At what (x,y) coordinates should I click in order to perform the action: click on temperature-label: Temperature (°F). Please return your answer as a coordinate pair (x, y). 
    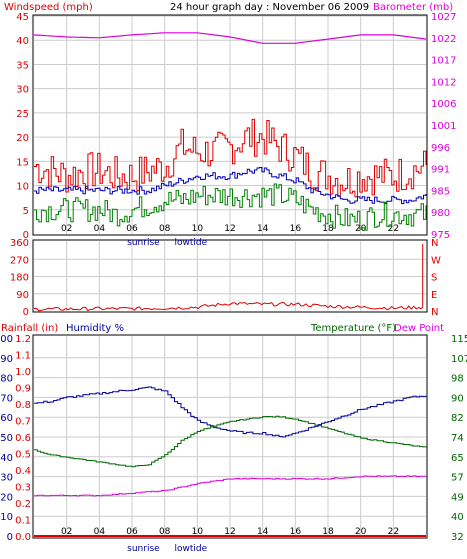
    Looking at the image, I should click on (353, 328).